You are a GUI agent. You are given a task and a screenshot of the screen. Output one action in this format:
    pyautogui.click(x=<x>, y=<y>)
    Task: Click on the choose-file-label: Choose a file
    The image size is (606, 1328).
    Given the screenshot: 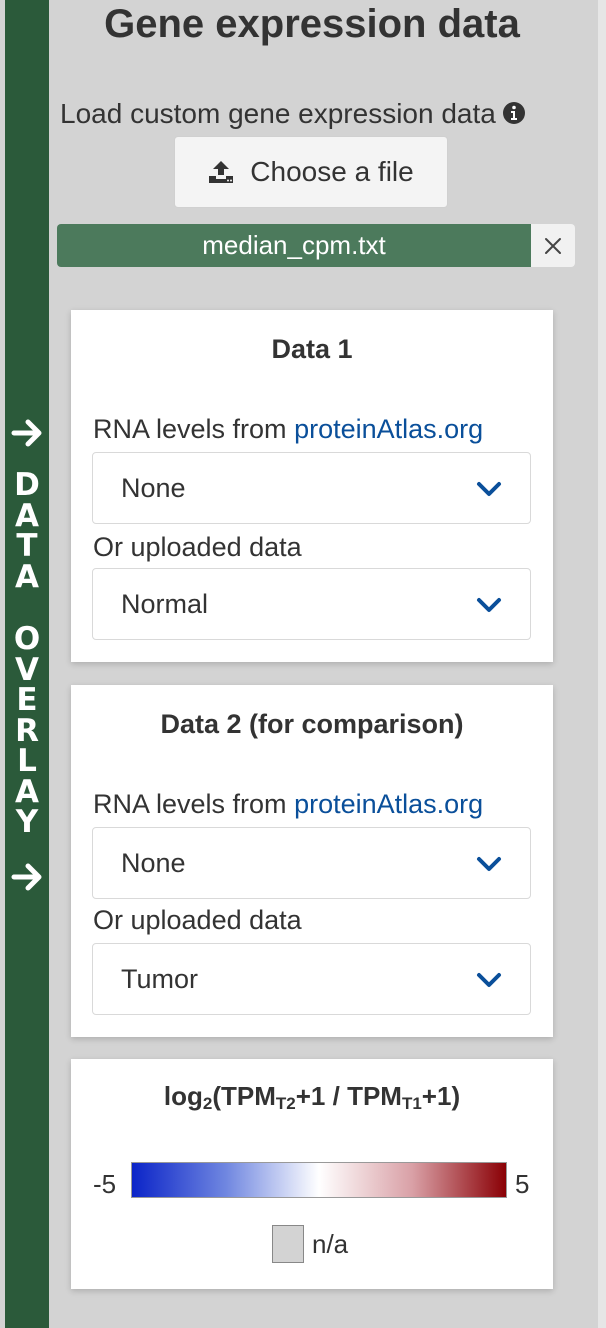 What is the action you would take?
    pyautogui.click(x=332, y=171)
    